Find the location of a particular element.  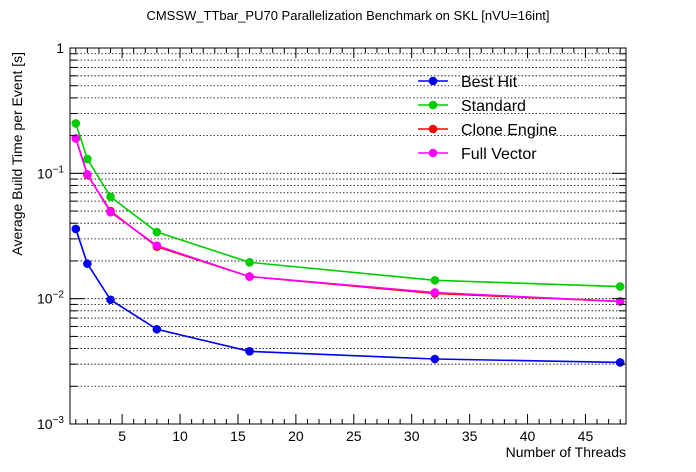

x-tick-labels: 5 10 15 20 25 30 35 40 45 is located at coordinates (355, 436).